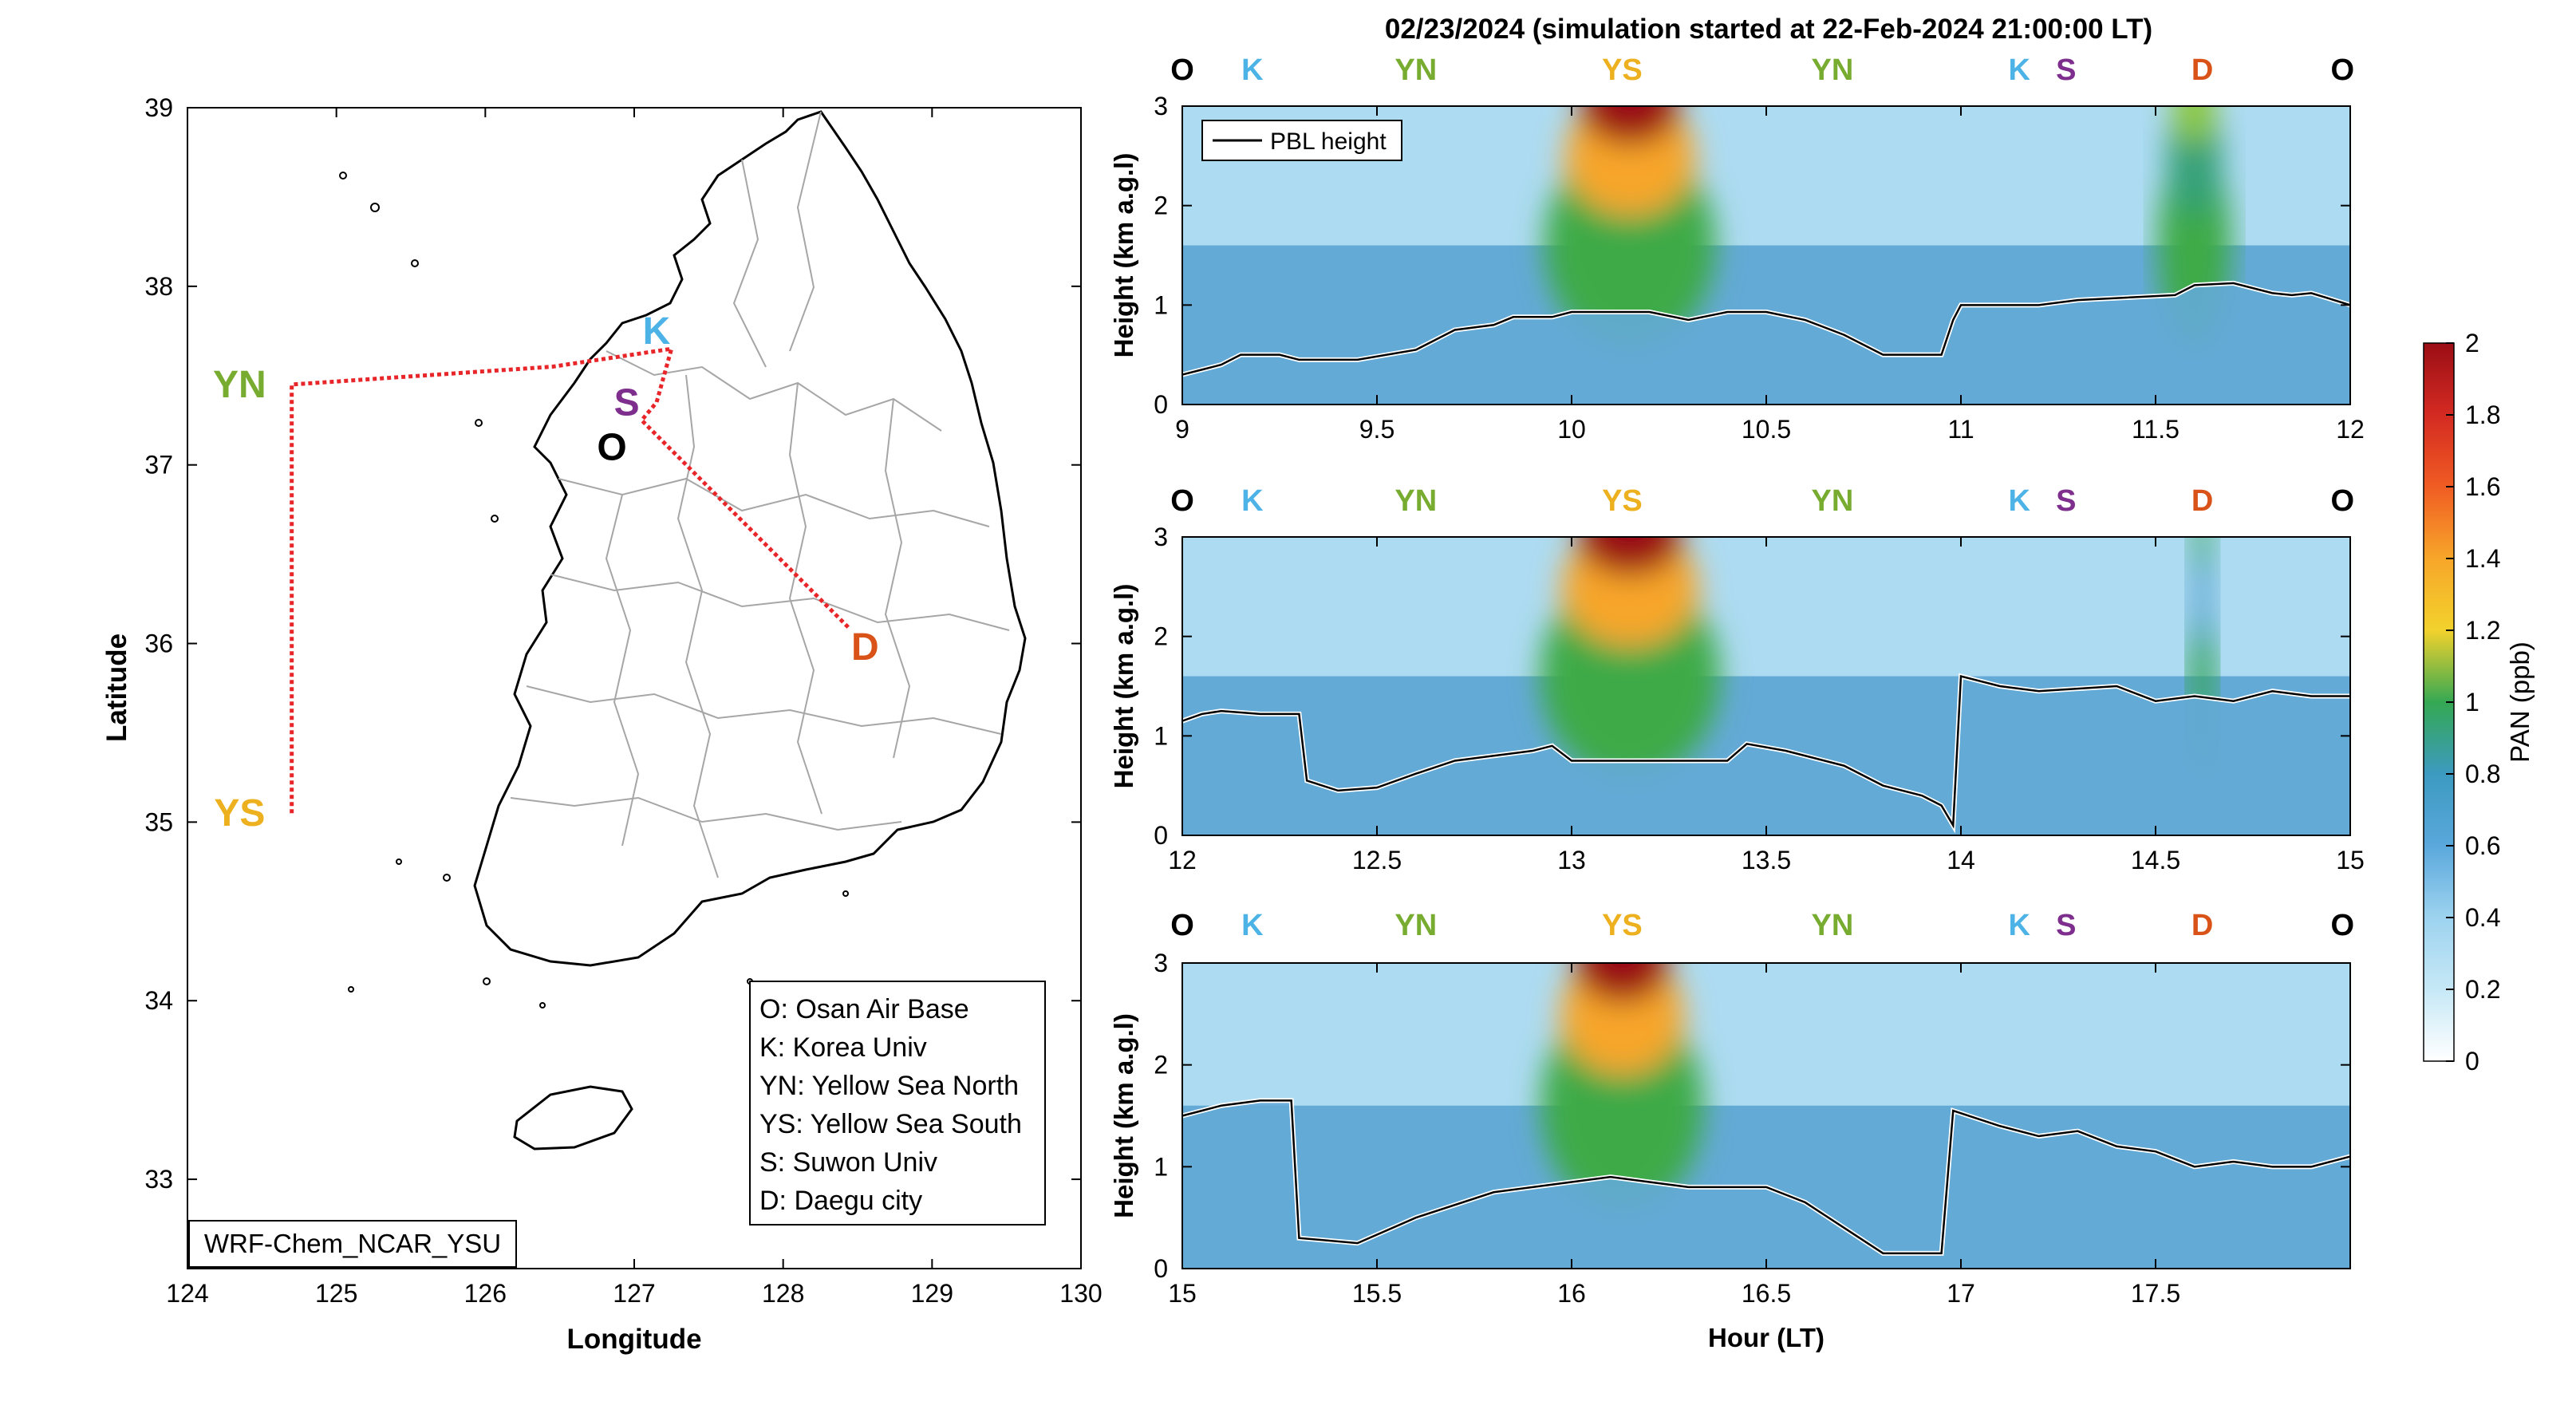 The image size is (2576, 1413). I want to click on colorbar-tick-label: 0.4, so click(2483, 917).